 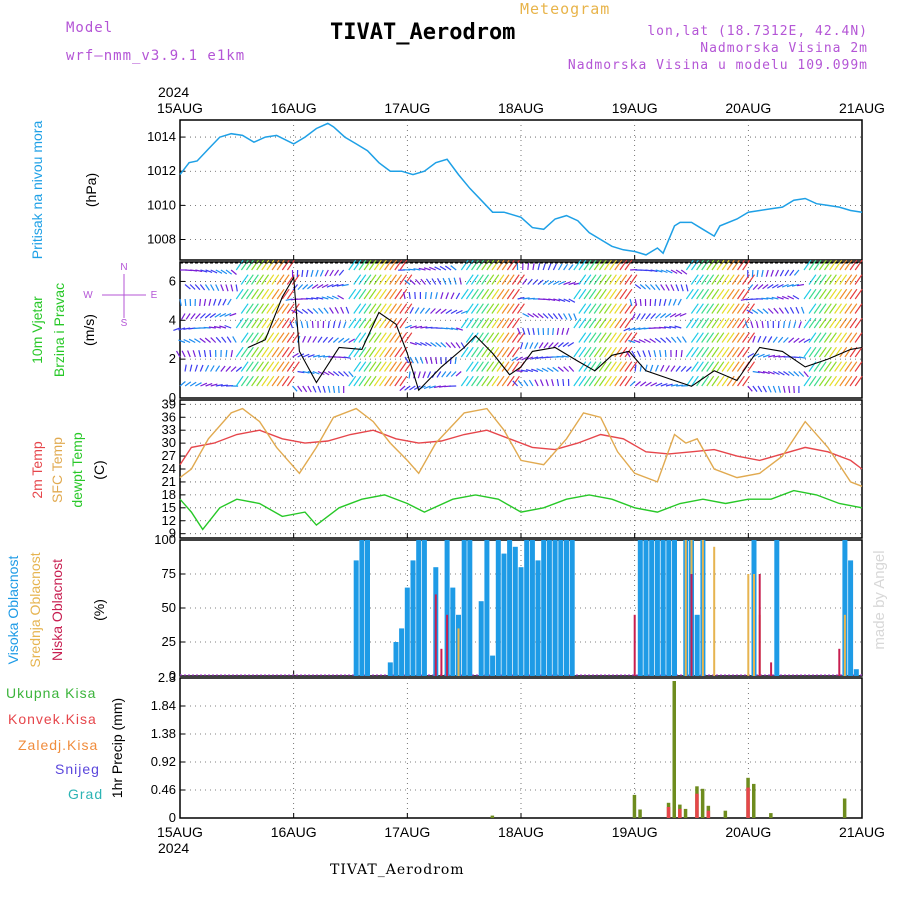 What do you see at coordinates (154, 295) in the screenshot?
I see `compass-e: E` at bounding box center [154, 295].